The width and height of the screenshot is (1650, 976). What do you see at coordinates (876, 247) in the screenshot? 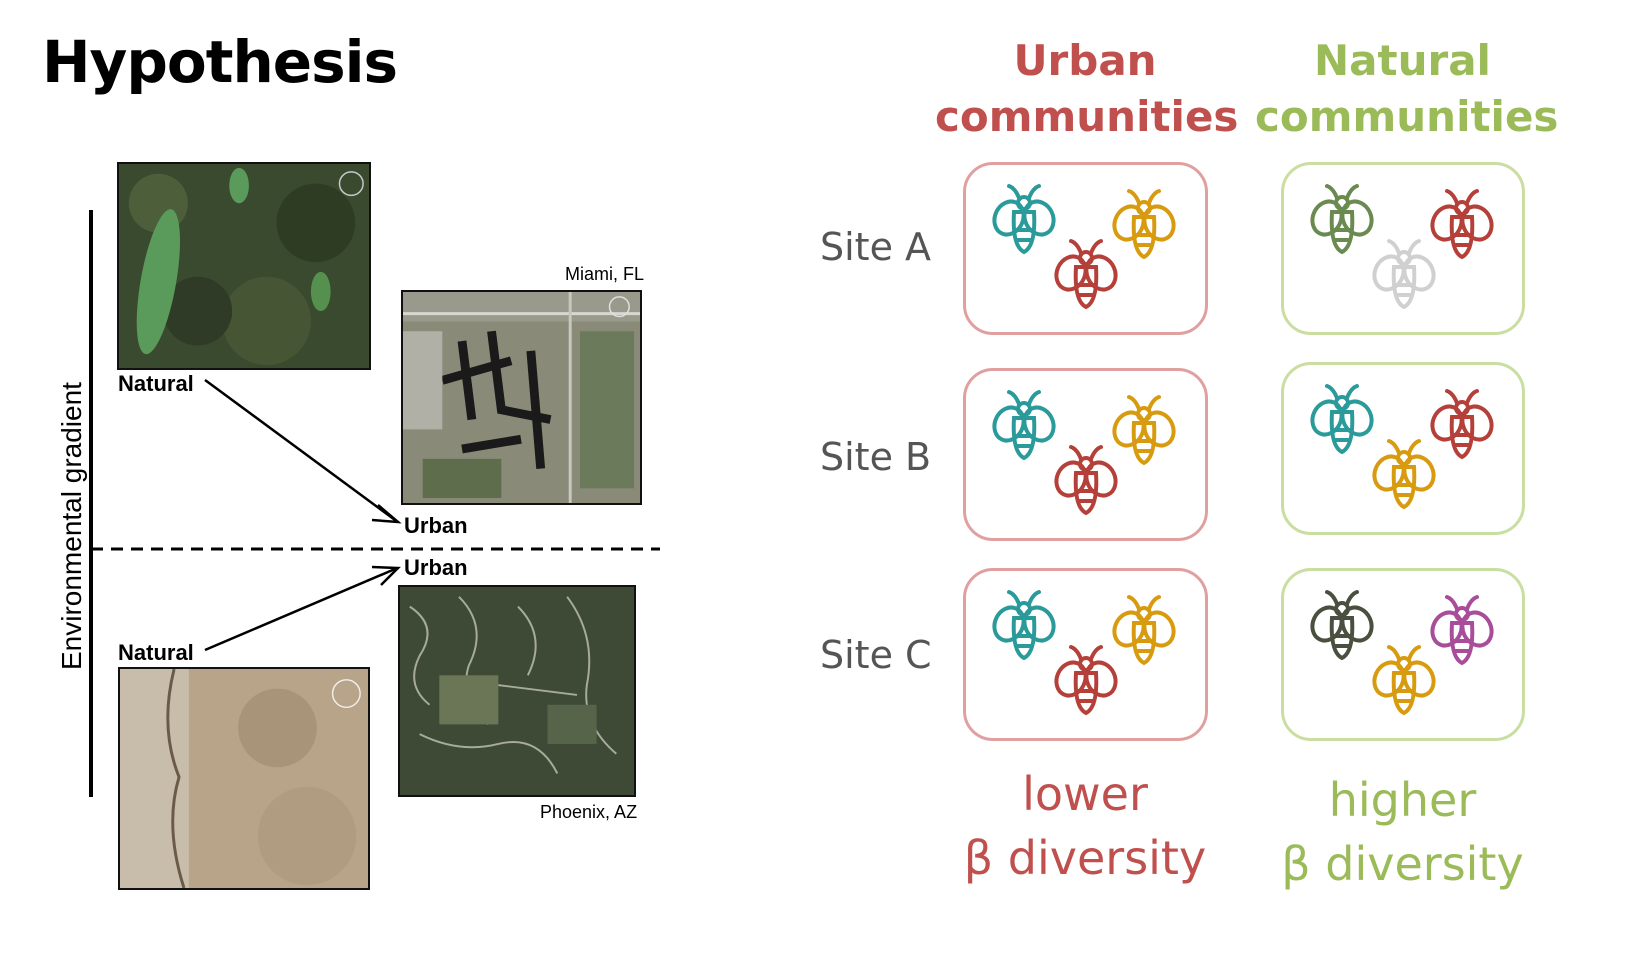
I see `site-label-a: Site A` at bounding box center [876, 247].